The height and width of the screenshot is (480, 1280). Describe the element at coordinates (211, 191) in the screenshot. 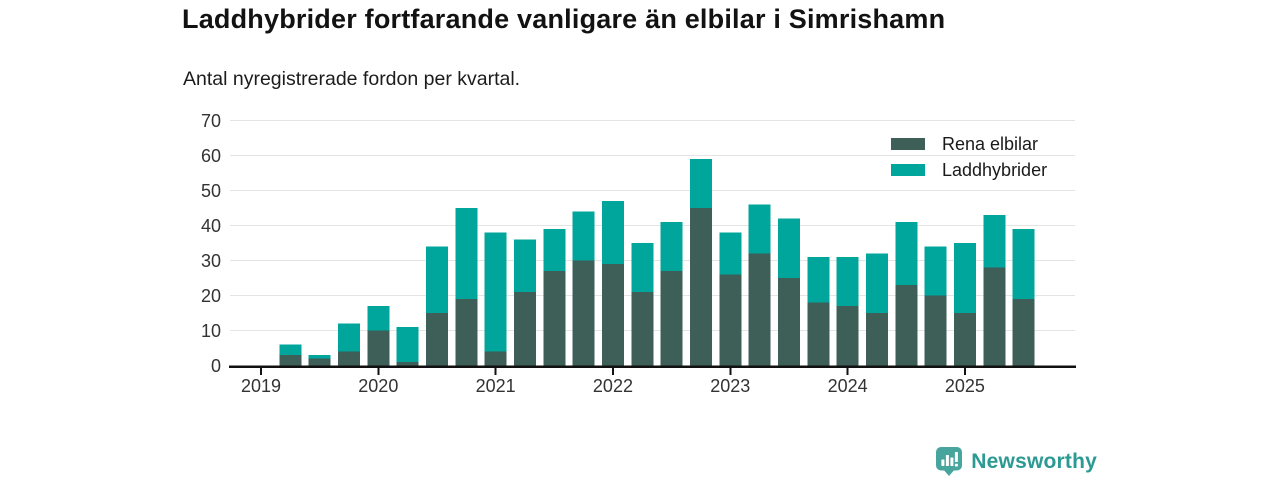

I see `y-axis-label: 50` at that location.